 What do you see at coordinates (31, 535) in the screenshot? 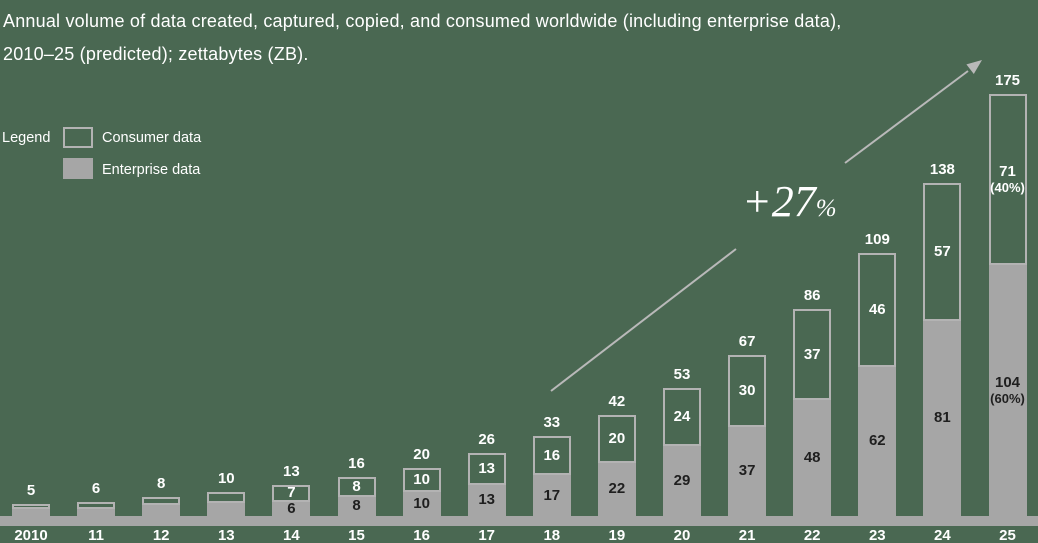
I see `x-axis-label: 2010` at bounding box center [31, 535].